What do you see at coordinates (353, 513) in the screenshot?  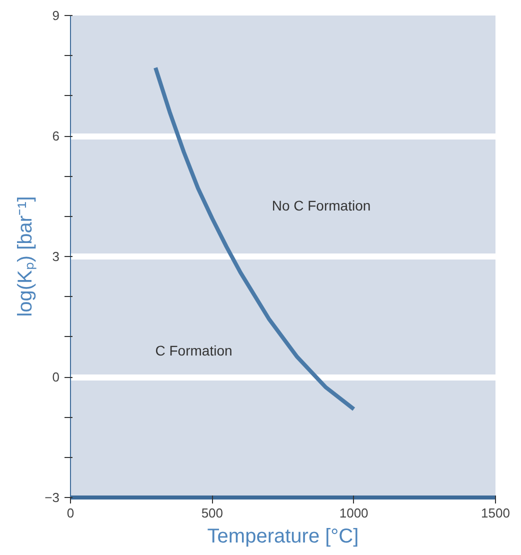 I see `x-tick-label: 1000` at bounding box center [353, 513].